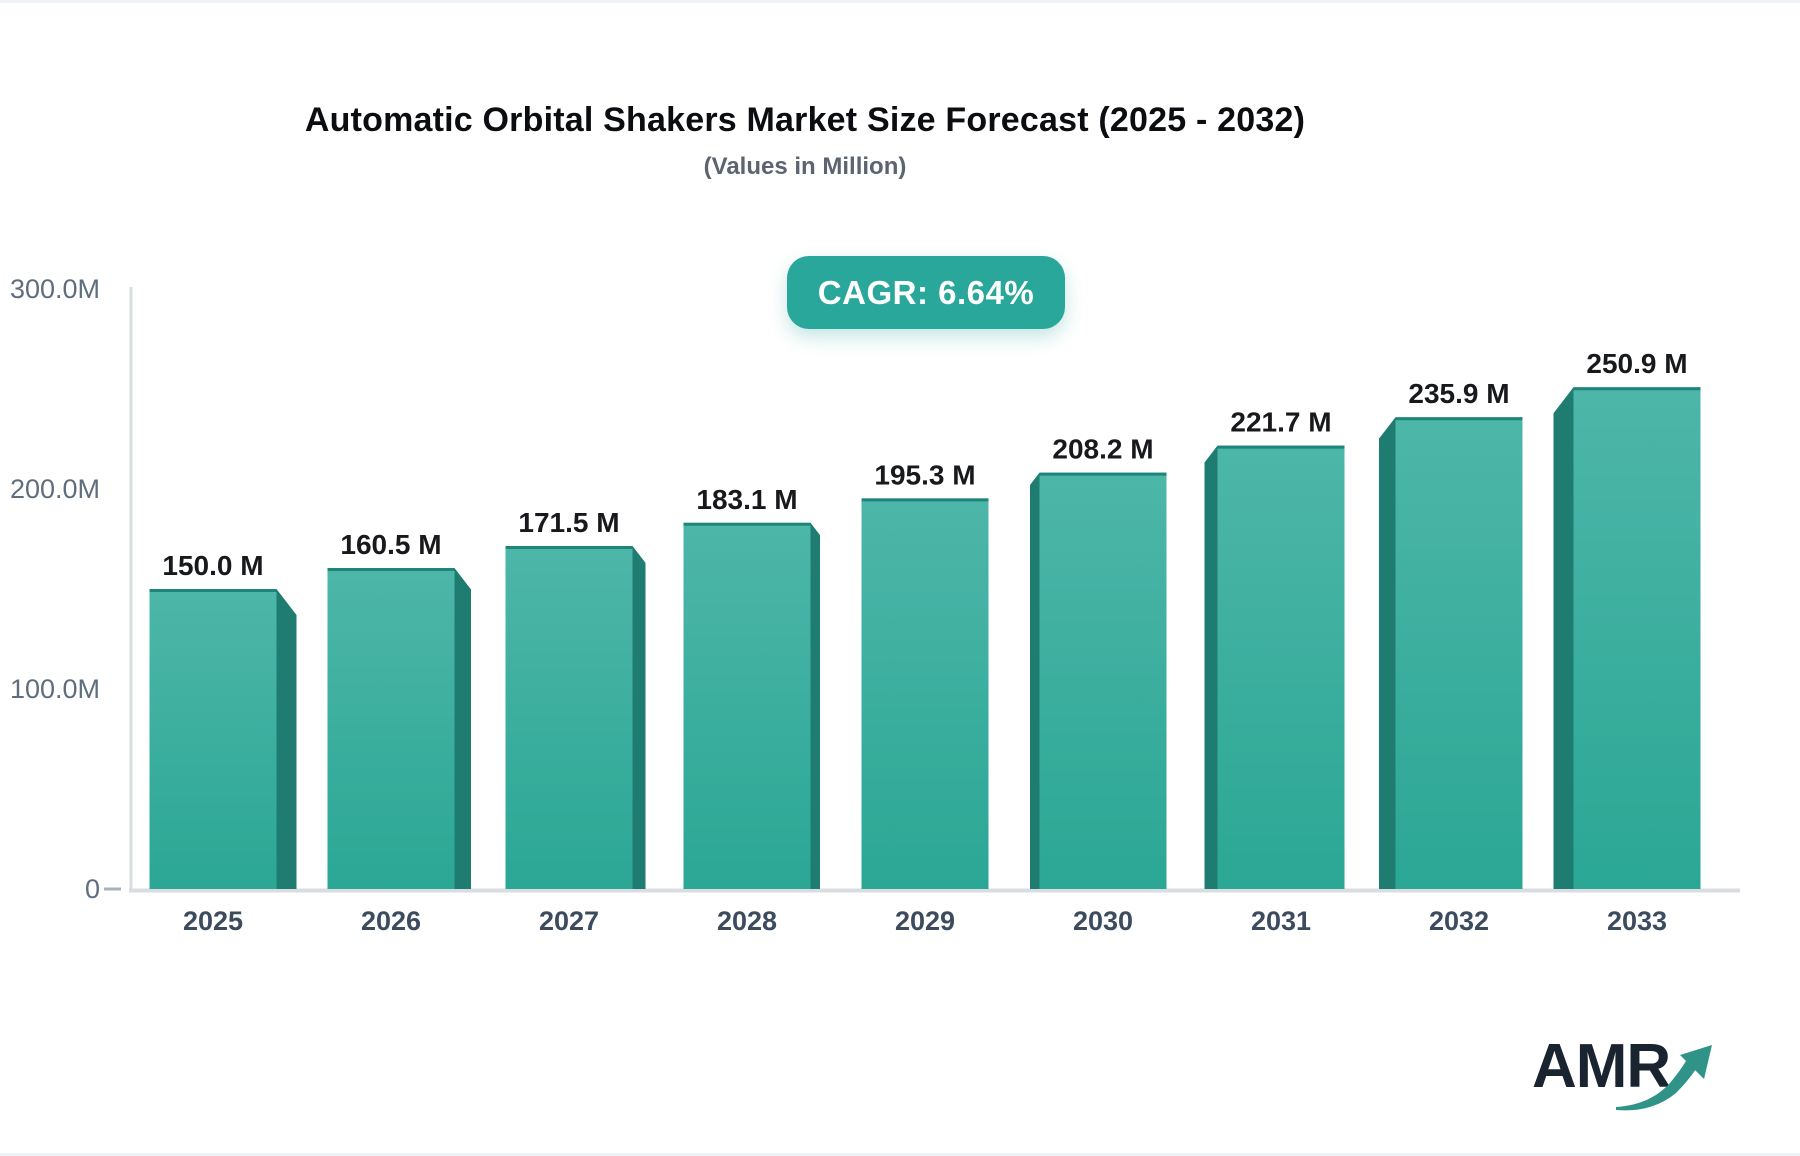  Describe the element at coordinates (568, 522) in the screenshot. I see `bar-value-label: 171.5 M` at that location.